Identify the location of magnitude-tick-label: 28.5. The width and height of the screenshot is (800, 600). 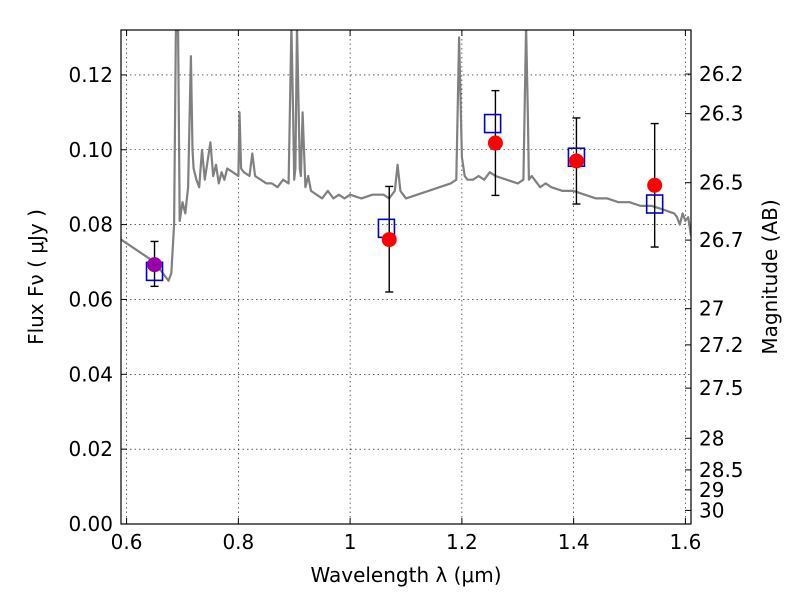
(721, 470).